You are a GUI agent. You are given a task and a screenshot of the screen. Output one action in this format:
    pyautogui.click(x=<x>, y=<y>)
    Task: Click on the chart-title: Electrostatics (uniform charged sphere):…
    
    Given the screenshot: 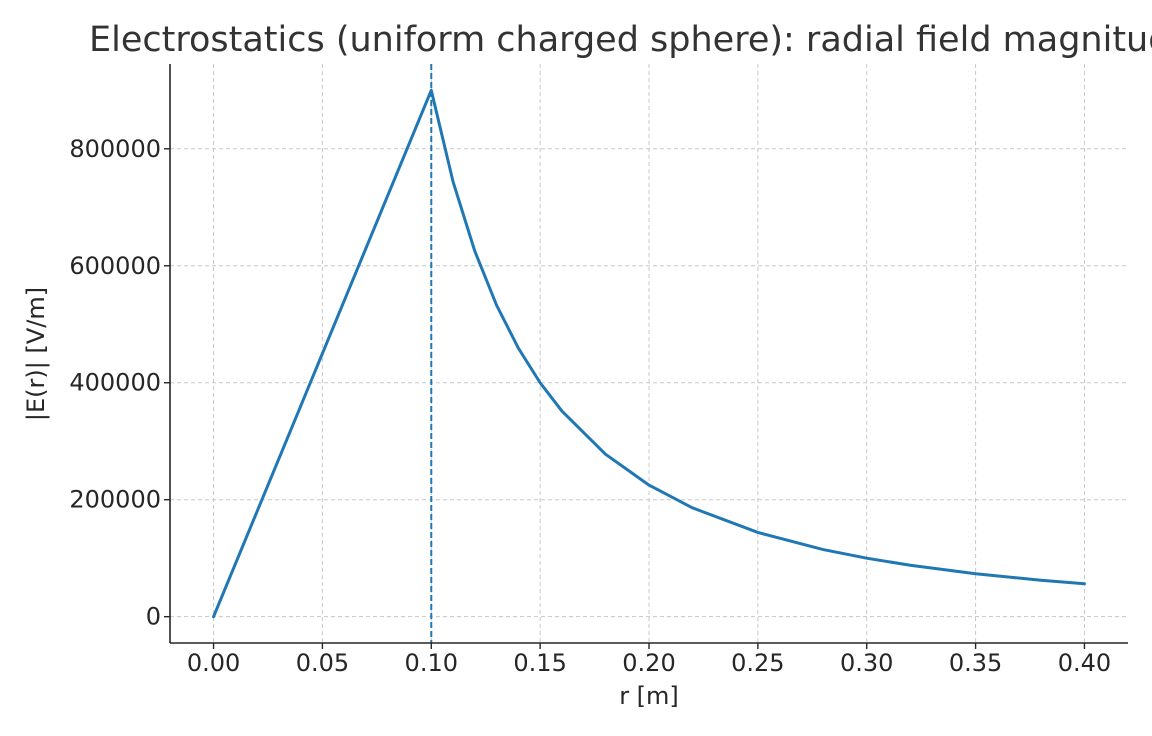 What is the action you would take?
    pyautogui.click(x=620, y=40)
    